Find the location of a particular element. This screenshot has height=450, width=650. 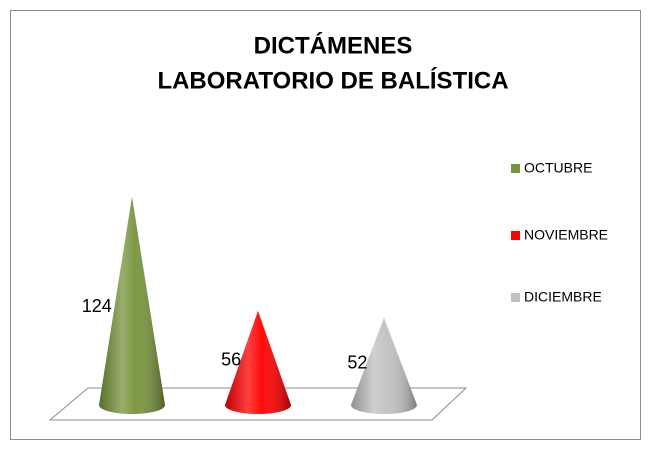

data-label: 52 is located at coordinates (357, 363).